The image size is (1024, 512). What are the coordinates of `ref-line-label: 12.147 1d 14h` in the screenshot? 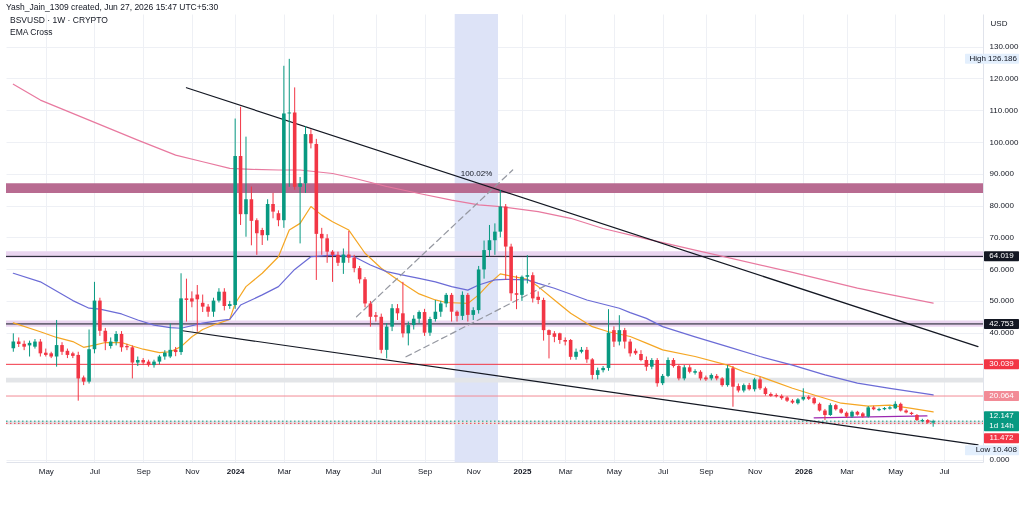 It's located at (1002, 421).